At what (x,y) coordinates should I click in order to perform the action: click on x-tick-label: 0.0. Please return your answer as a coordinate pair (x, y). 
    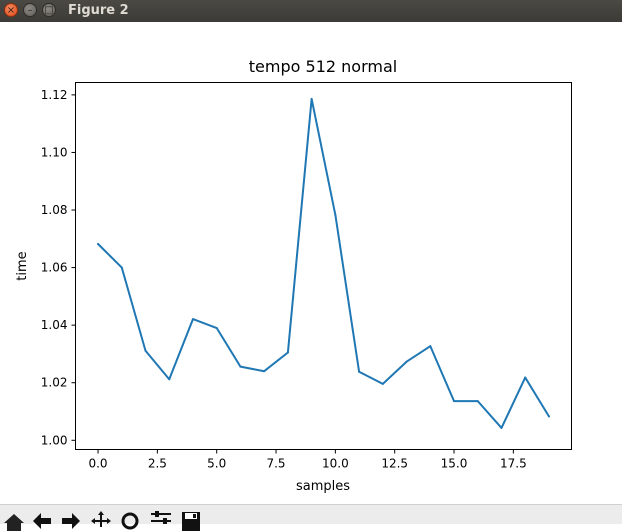
    Looking at the image, I should click on (97, 464).